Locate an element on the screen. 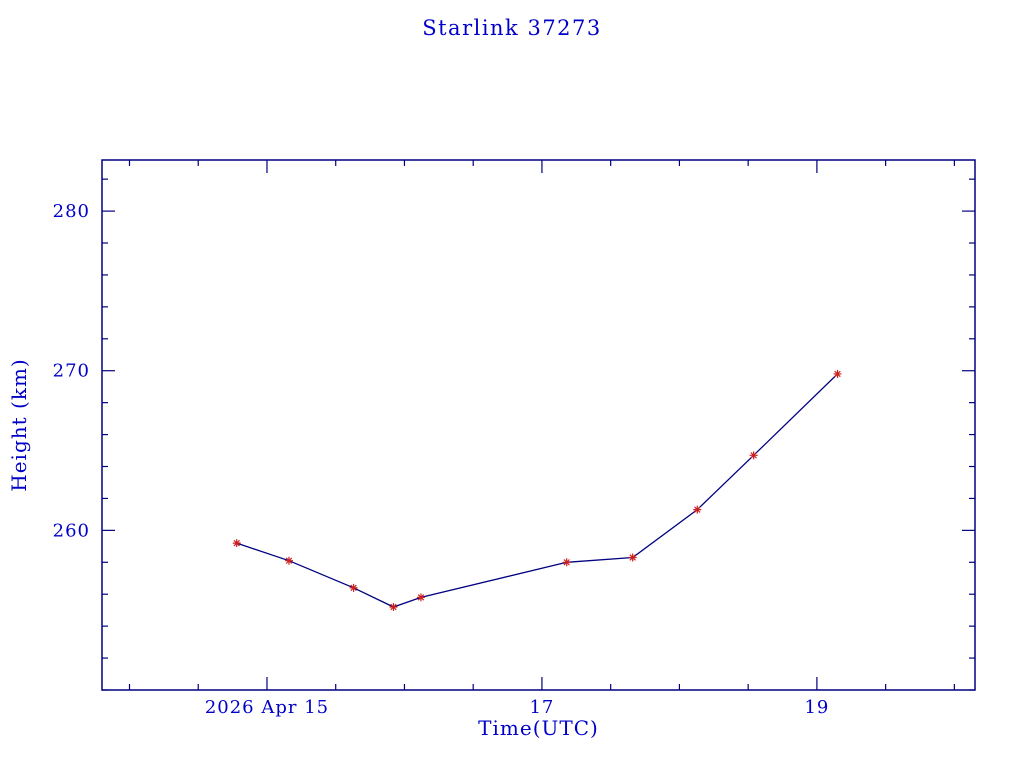 The width and height of the screenshot is (1024, 768). y-tick-label: 270 is located at coordinates (71, 371).